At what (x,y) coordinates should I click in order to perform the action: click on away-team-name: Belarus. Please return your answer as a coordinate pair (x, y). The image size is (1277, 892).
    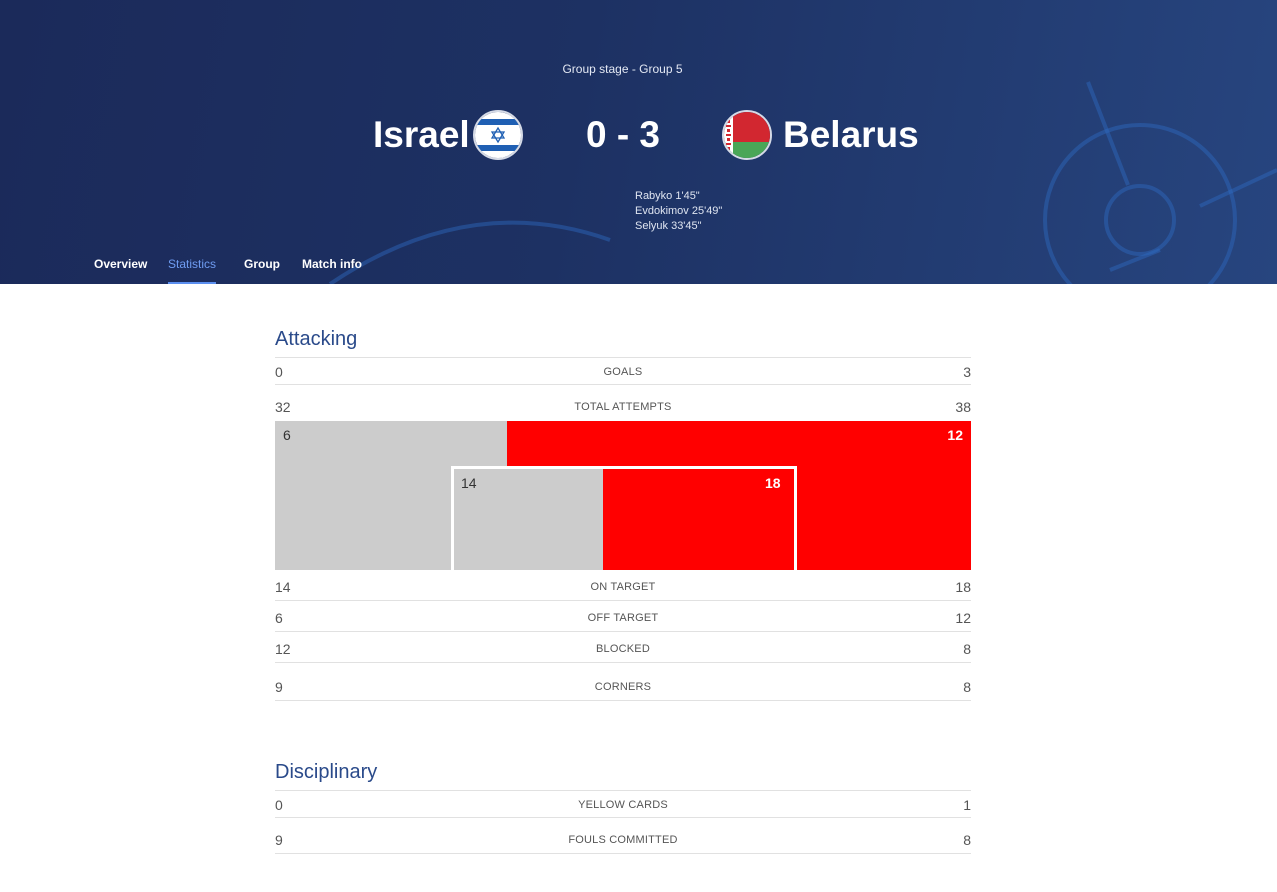
    Looking at the image, I should click on (851, 134).